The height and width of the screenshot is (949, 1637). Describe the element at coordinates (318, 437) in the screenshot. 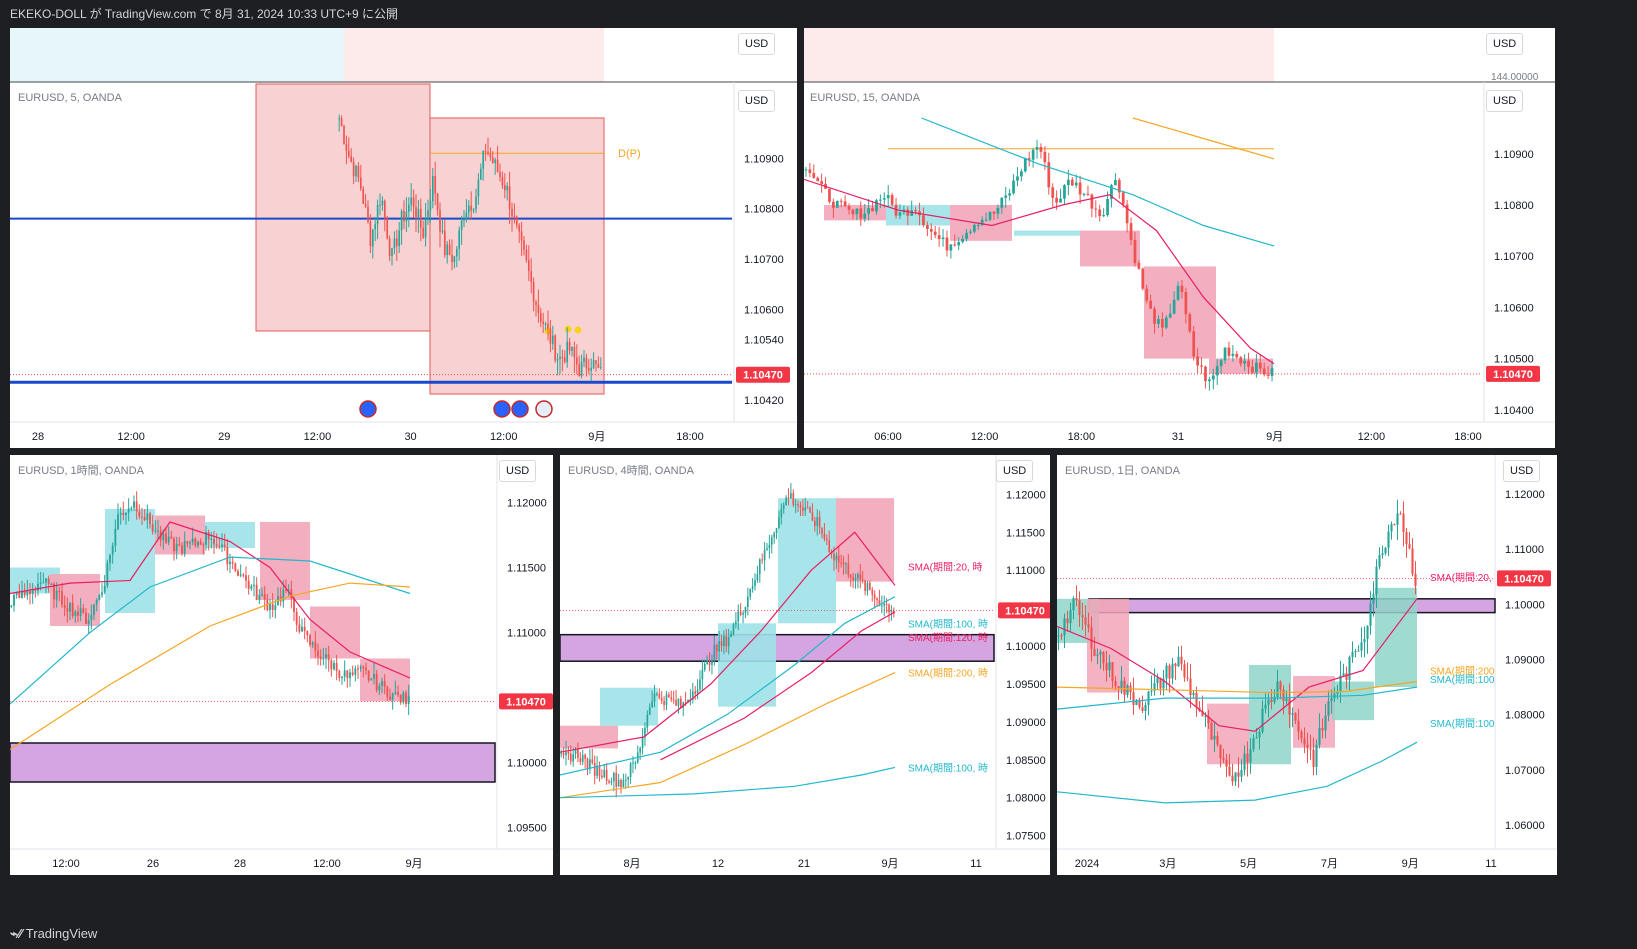

I see `x-tick-label: 12:00` at that location.